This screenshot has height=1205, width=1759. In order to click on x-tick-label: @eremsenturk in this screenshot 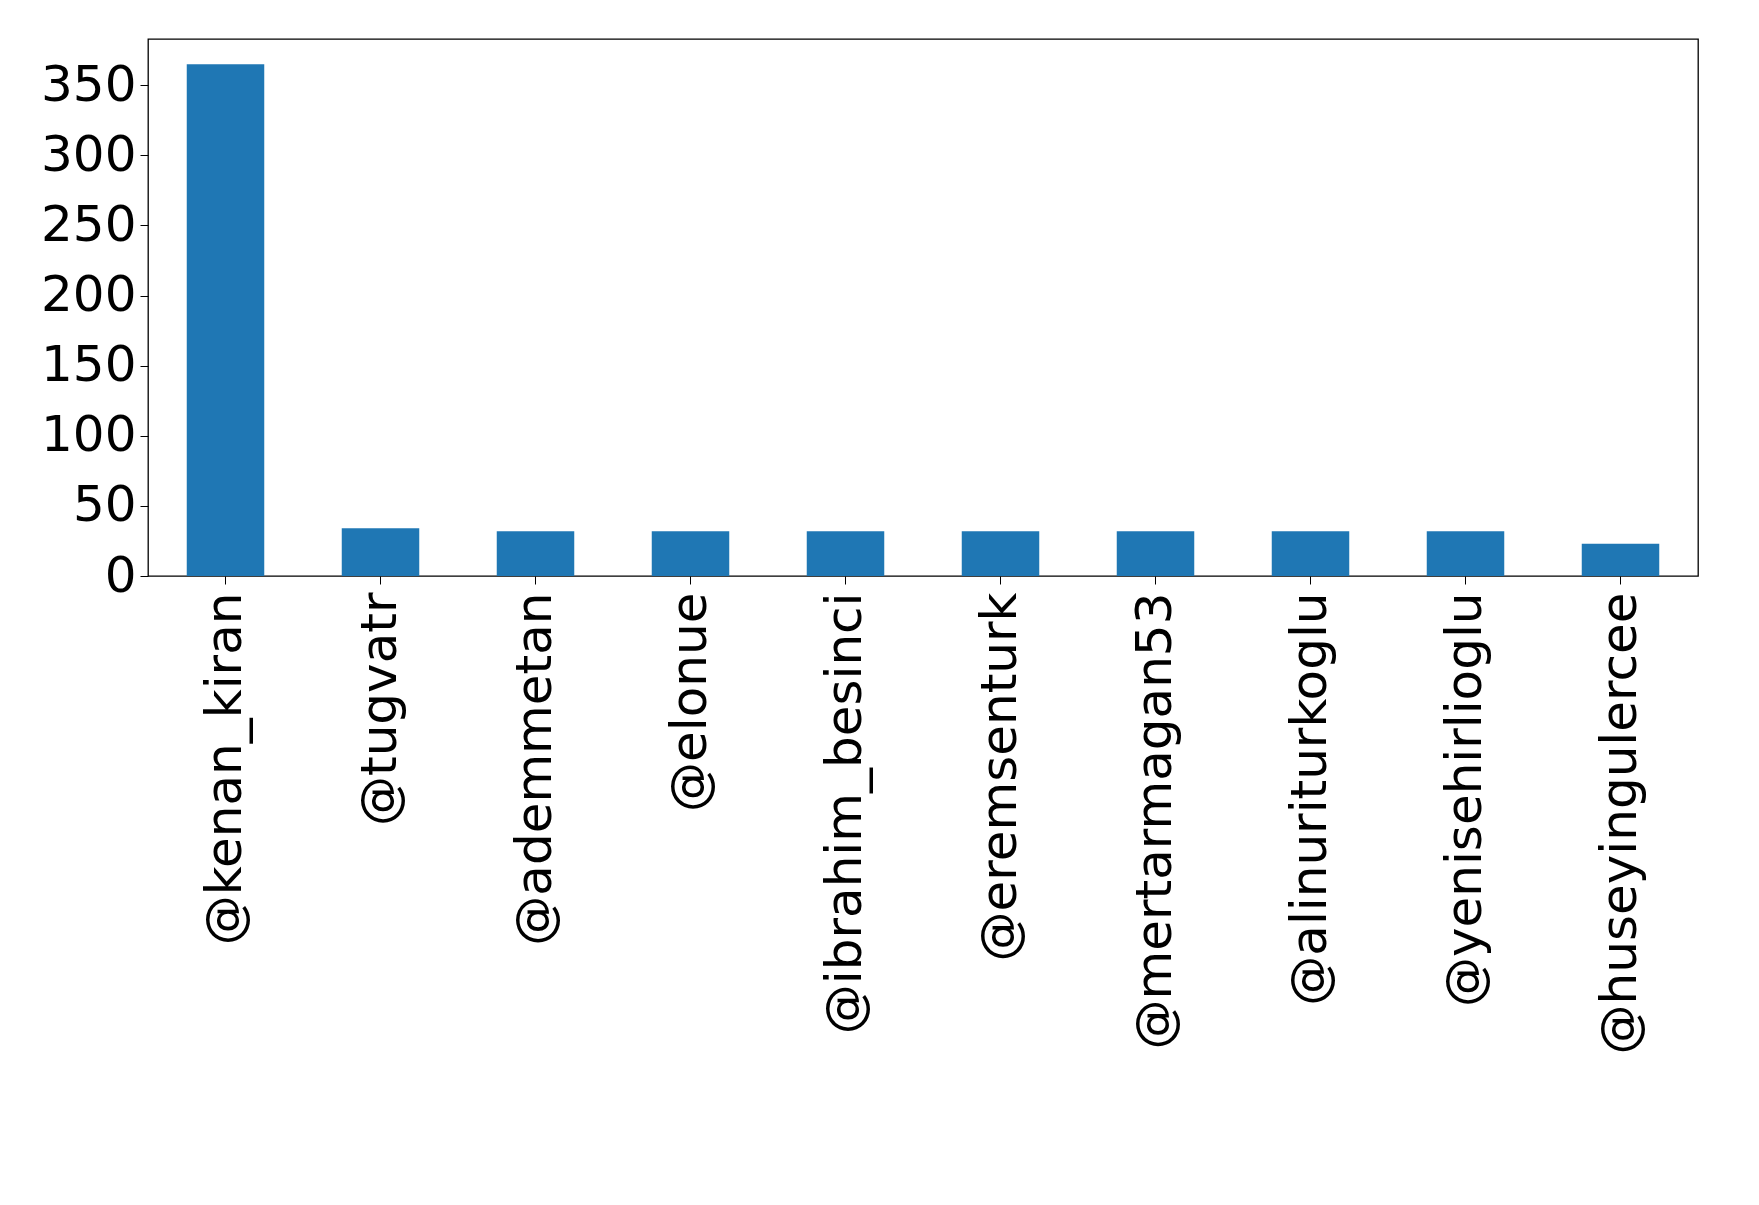, I will do `click(998, 777)`.